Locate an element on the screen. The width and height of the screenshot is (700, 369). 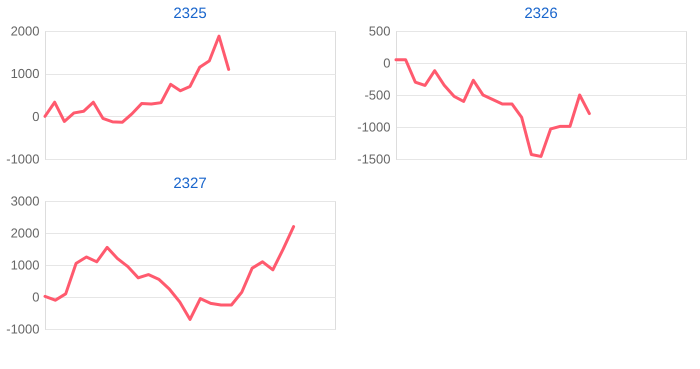
y-tick-label: -500 is located at coordinates (377, 95).